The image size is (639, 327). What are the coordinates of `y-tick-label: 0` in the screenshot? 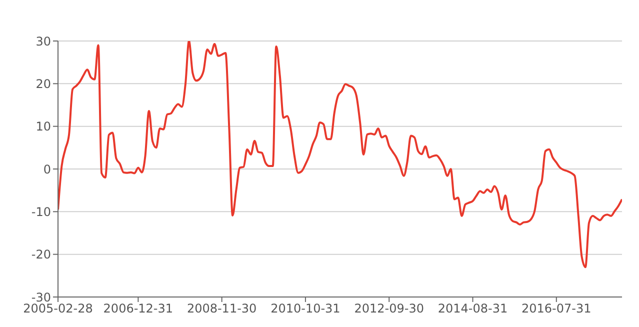 It's located at (47, 169).